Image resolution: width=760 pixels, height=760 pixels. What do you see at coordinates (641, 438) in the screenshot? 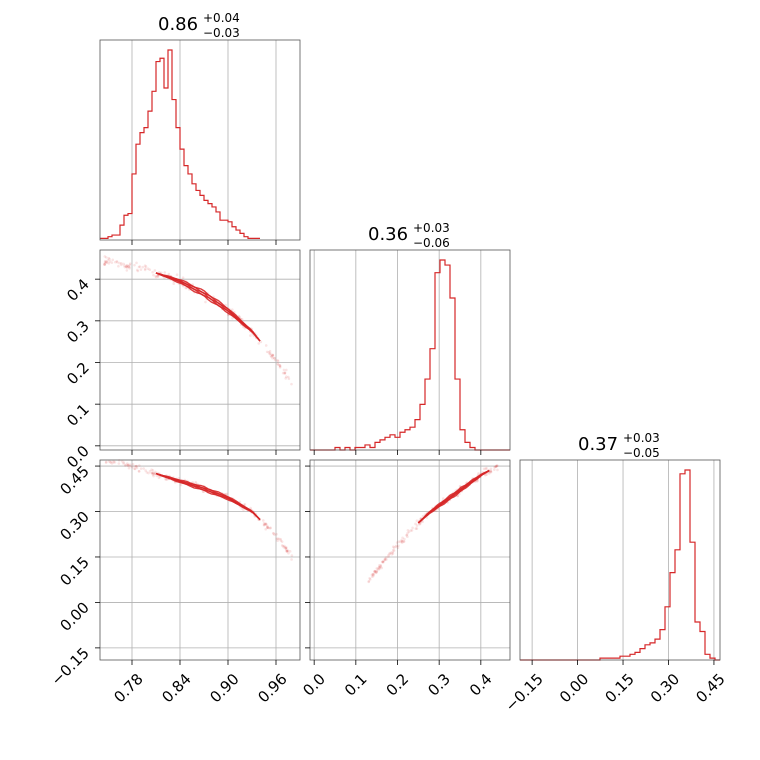
I see `title-plus-error: +0.03` at bounding box center [641, 438].